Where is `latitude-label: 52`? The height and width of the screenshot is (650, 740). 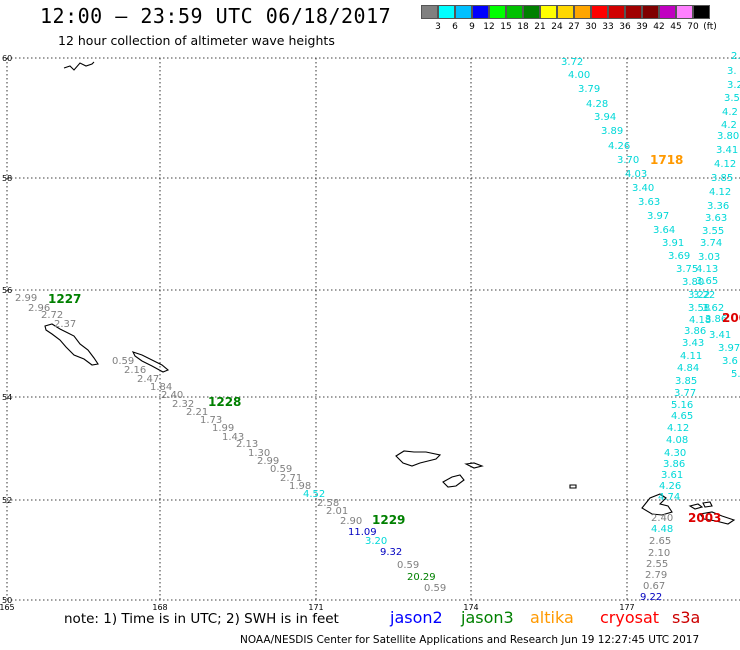 latitude-label: 52 is located at coordinates (7, 500).